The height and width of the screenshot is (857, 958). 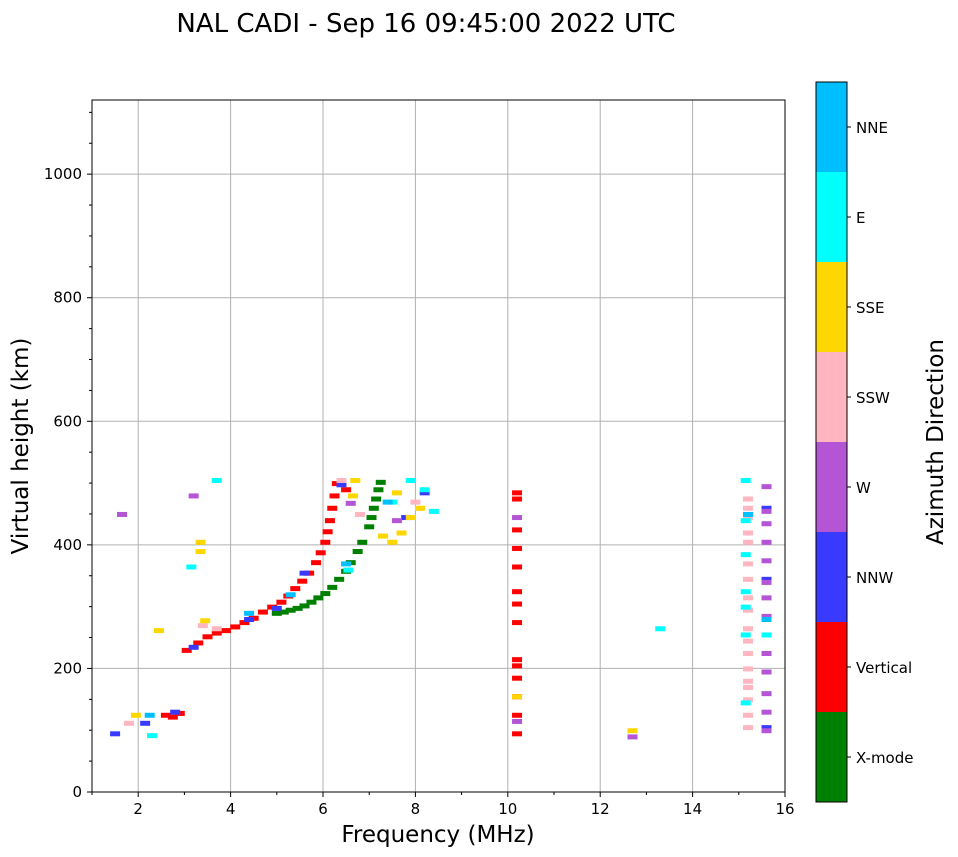 What do you see at coordinates (870, 308) in the screenshot?
I see `colorbar-tick-label: SSE` at bounding box center [870, 308].